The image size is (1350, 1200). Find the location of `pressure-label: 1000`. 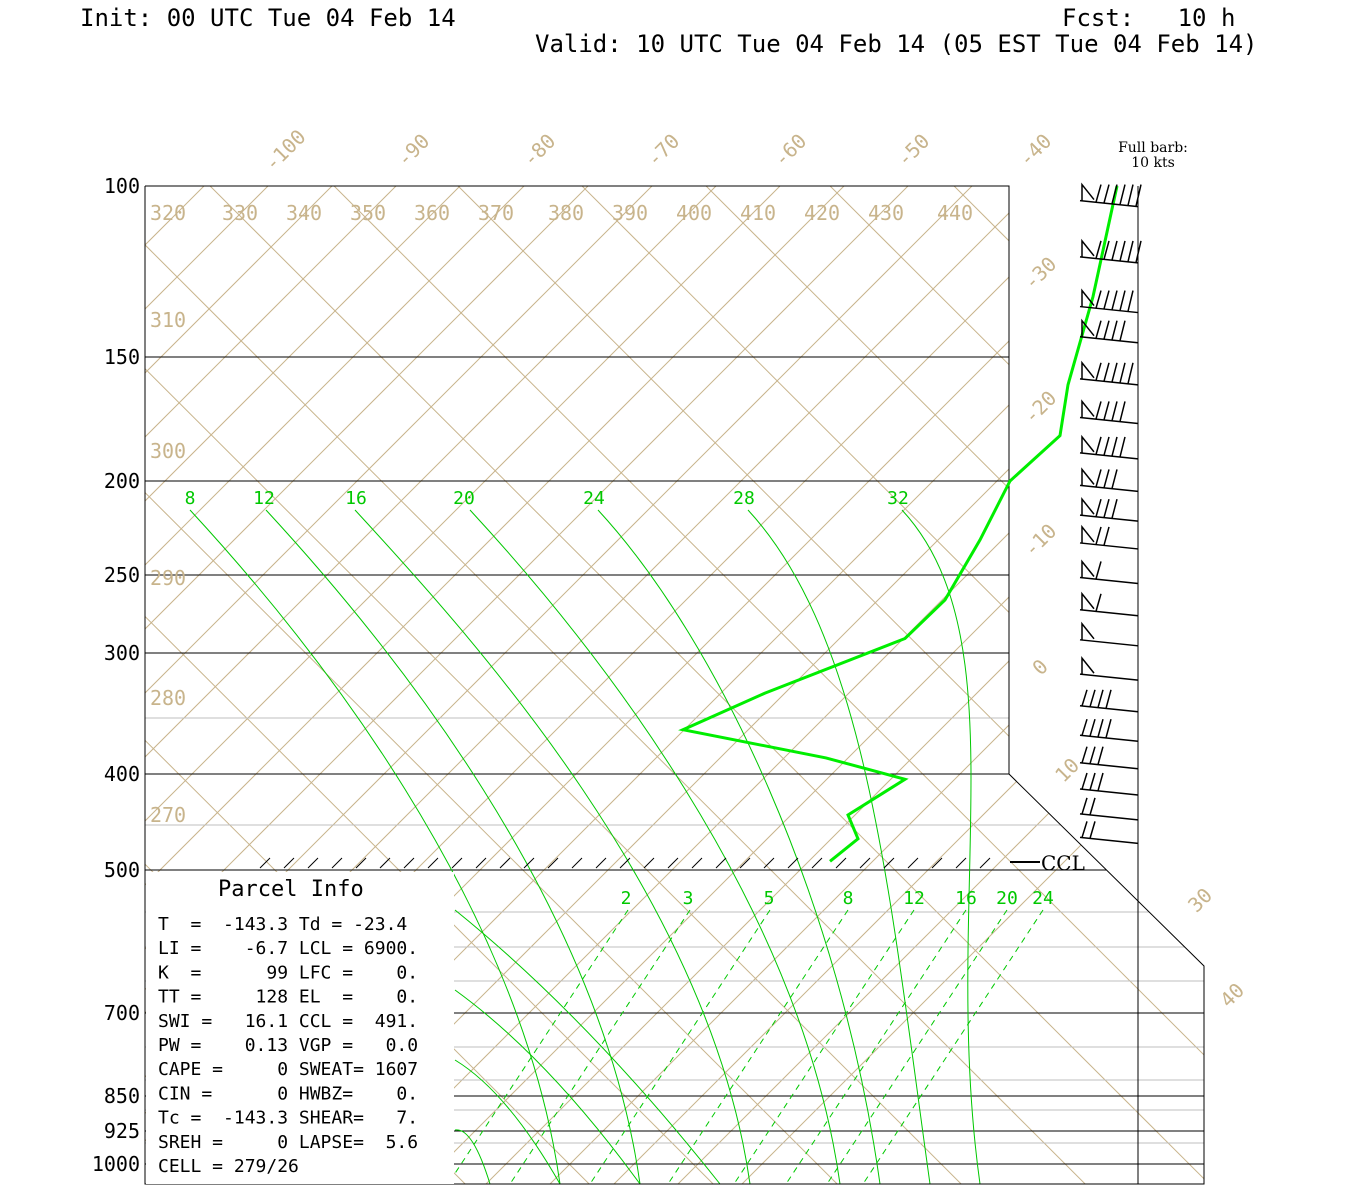

pressure-label: 1000 is located at coordinates (116, 1164).